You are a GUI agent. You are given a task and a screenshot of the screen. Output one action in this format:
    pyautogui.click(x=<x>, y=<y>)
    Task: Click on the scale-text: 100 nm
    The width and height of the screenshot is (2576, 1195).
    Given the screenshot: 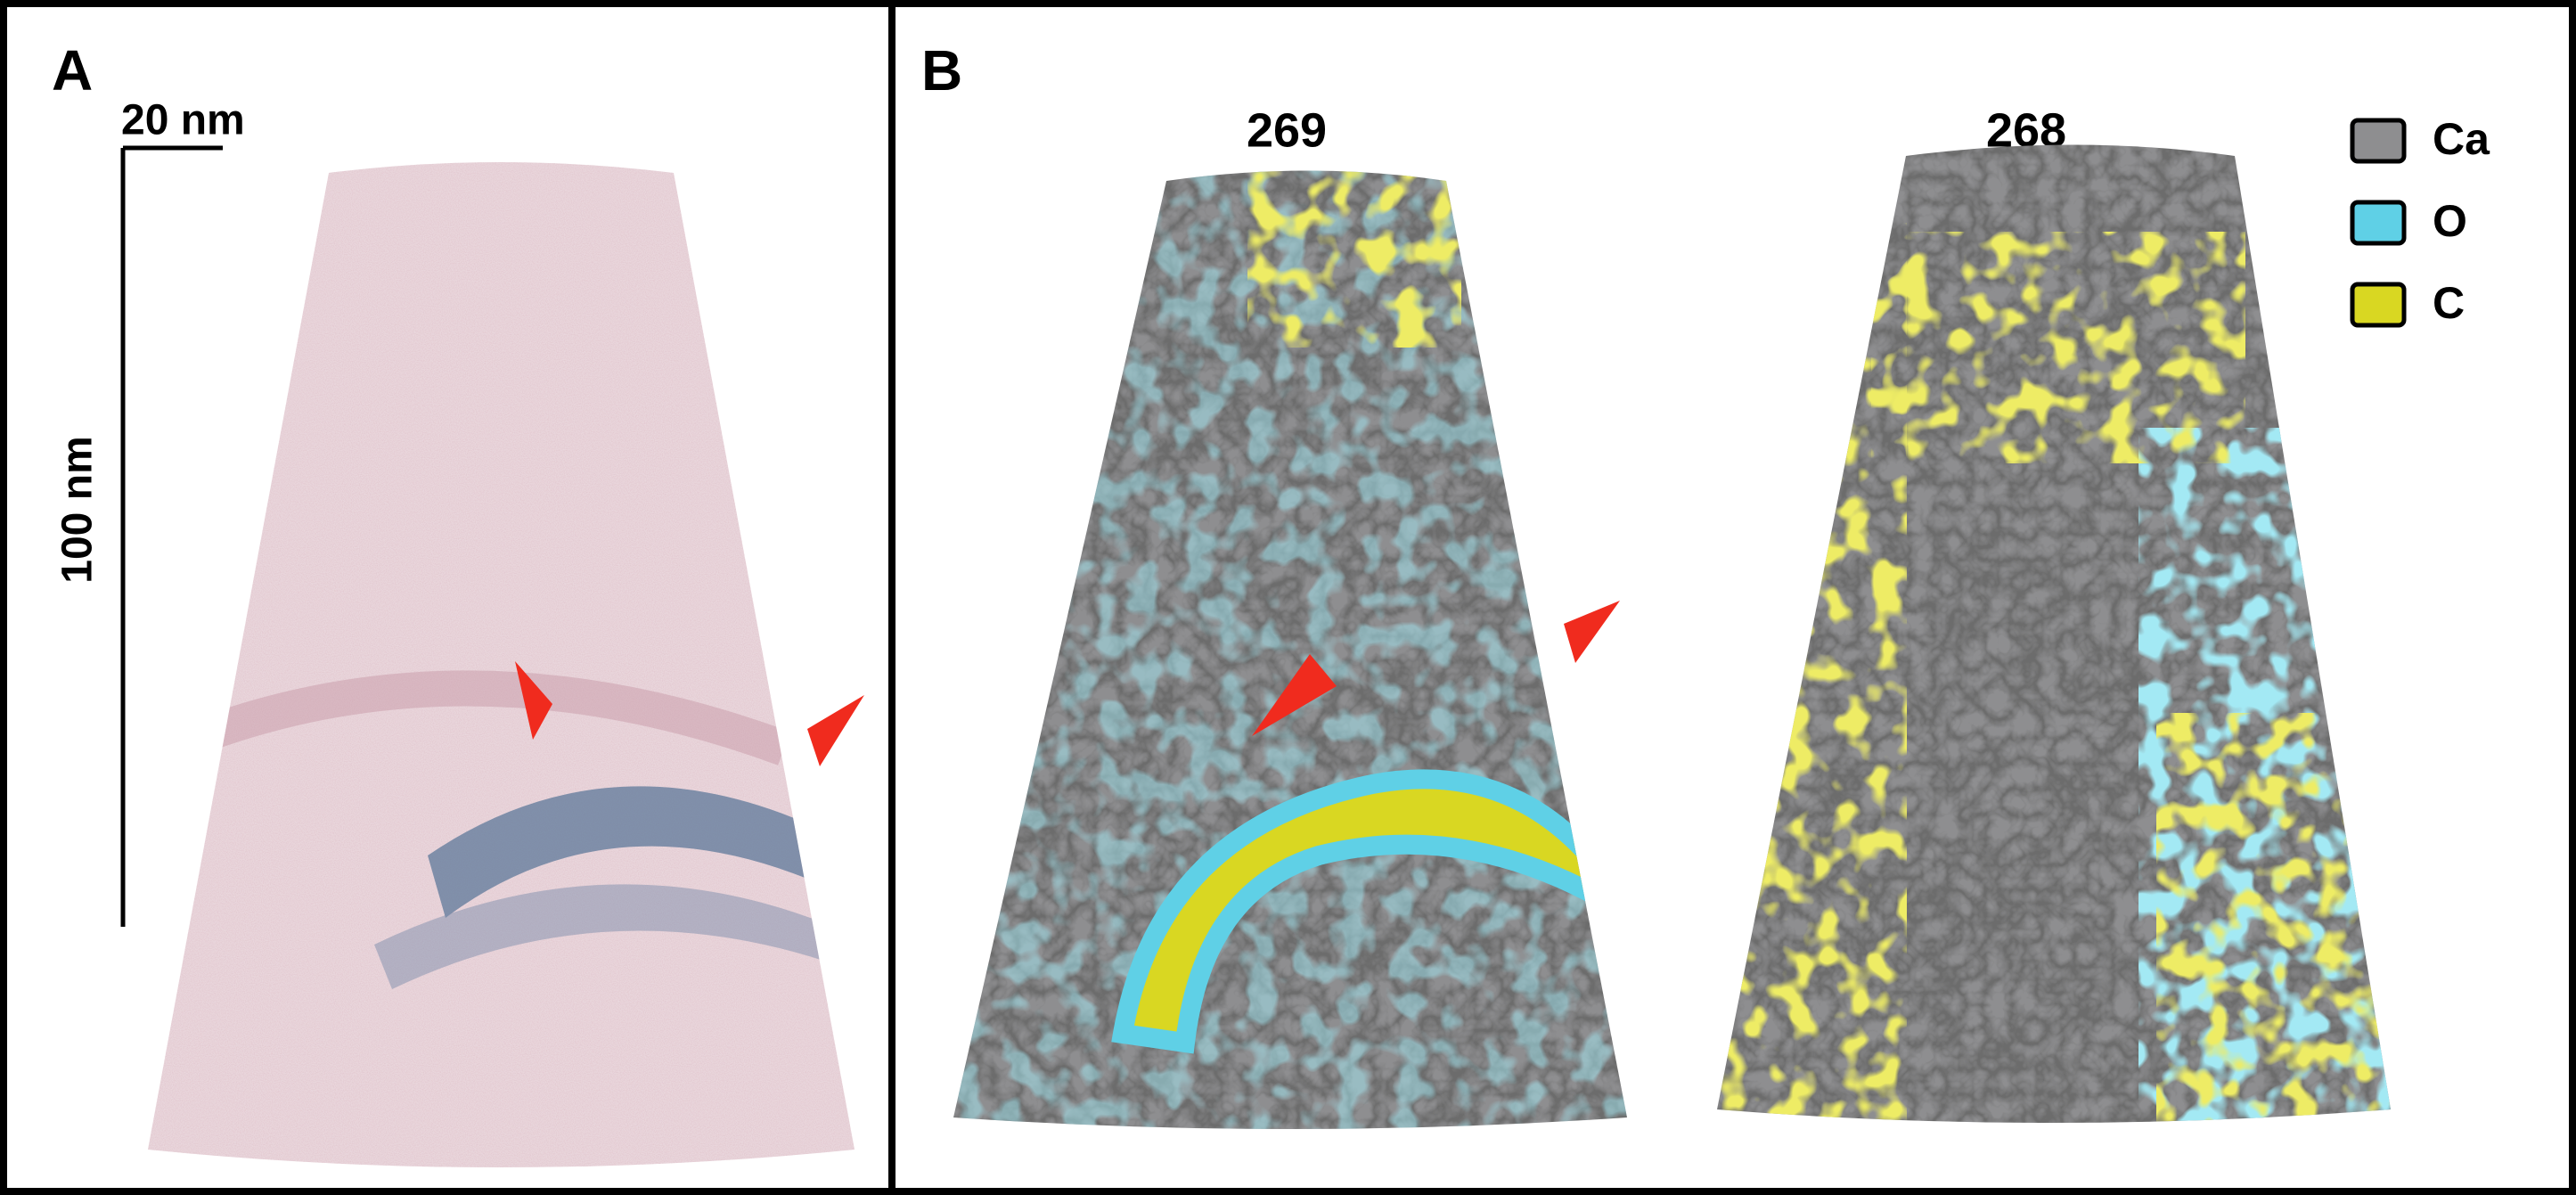 What is the action you would take?
    pyautogui.click(x=78, y=509)
    